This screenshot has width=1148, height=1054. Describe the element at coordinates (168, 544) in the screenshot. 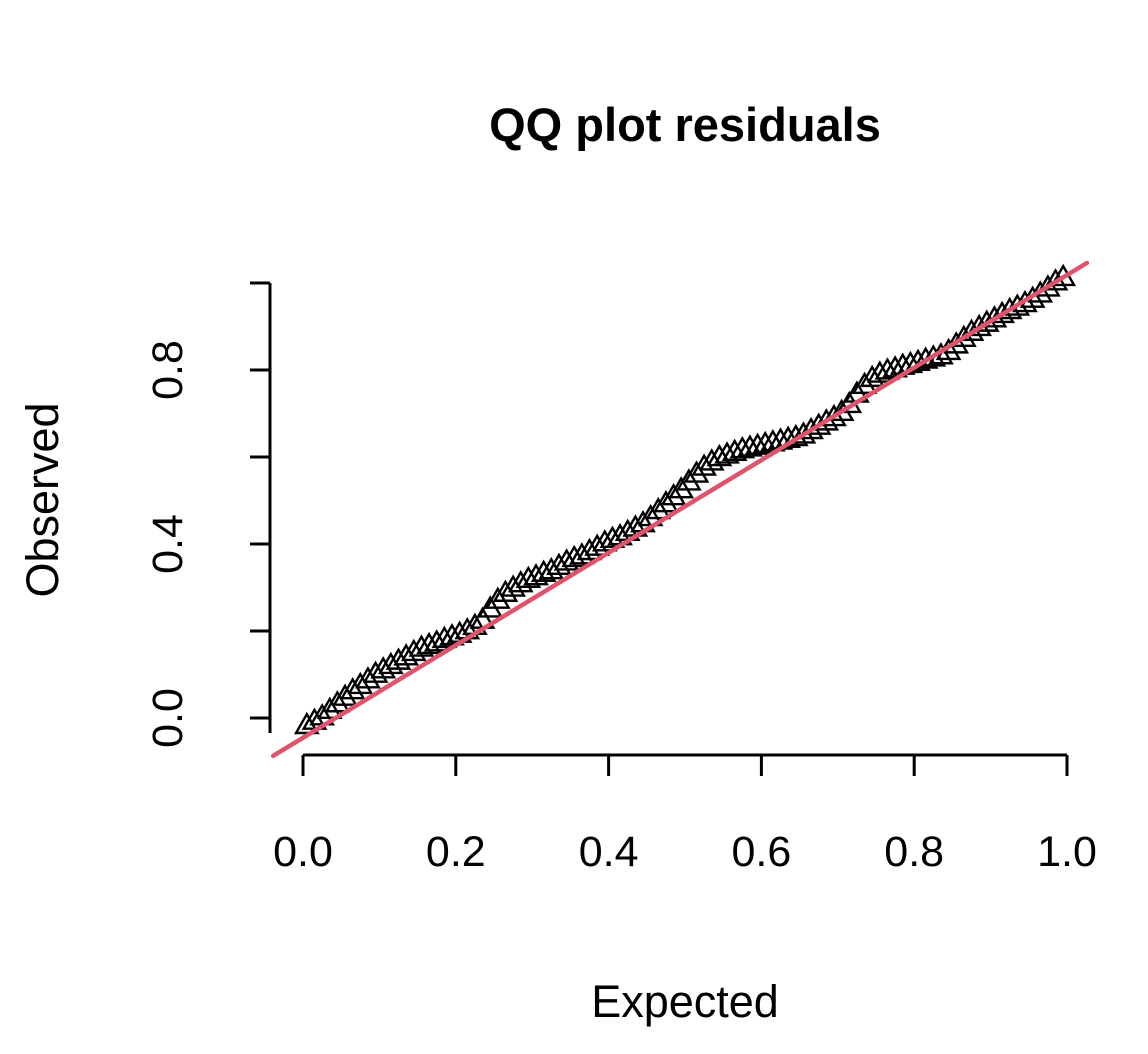

I see `y-tick-label: 0.4` at that location.